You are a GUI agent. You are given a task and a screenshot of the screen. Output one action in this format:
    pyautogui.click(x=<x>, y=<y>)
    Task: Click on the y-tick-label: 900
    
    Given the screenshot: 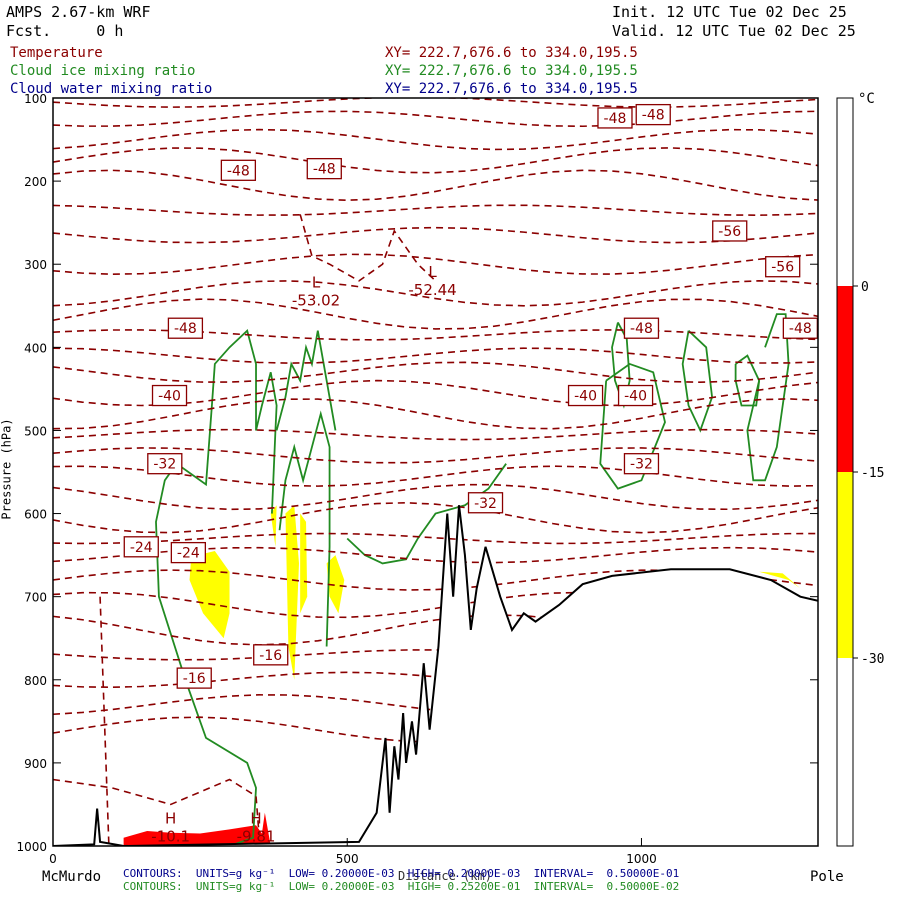 What is the action you would take?
    pyautogui.click(x=35, y=764)
    